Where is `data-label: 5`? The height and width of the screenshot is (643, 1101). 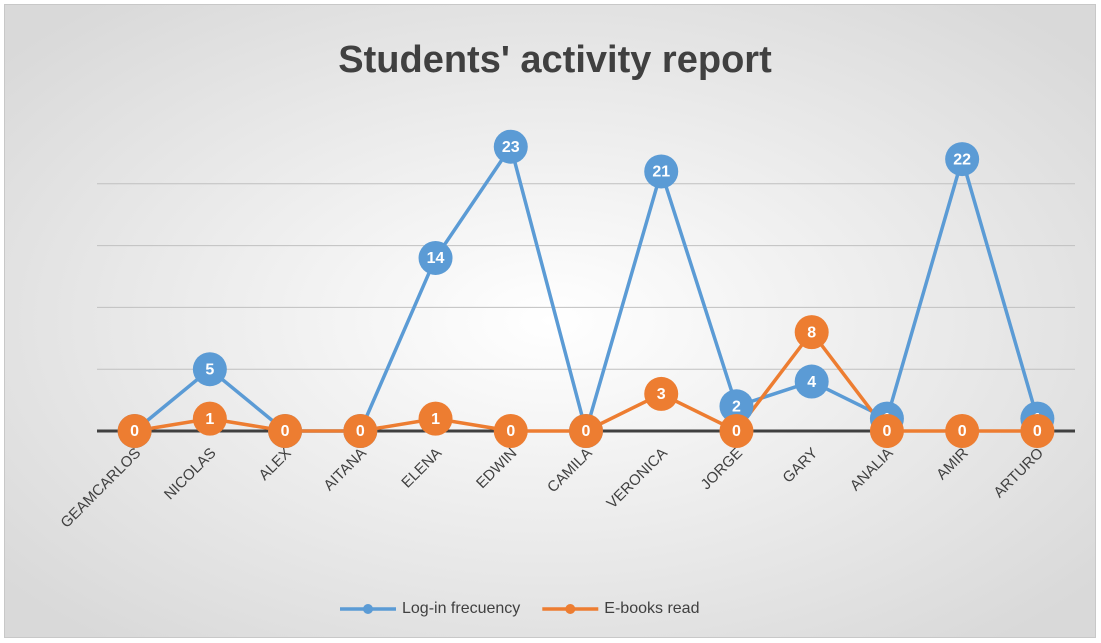
data-label: 5 is located at coordinates (209, 369).